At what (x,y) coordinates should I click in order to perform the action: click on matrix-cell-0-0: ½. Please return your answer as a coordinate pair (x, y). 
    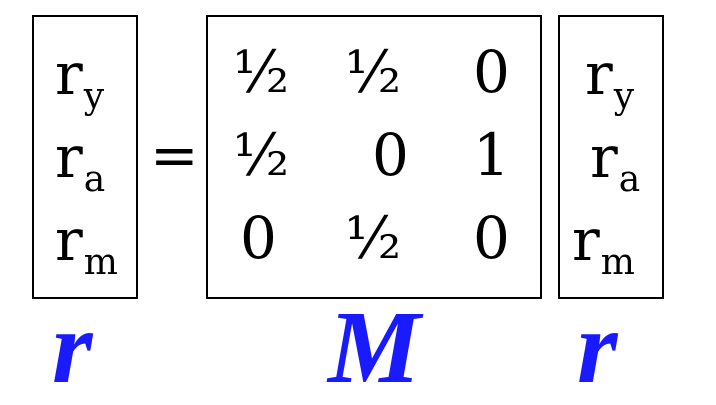
    Looking at the image, I should click on (261, 72).